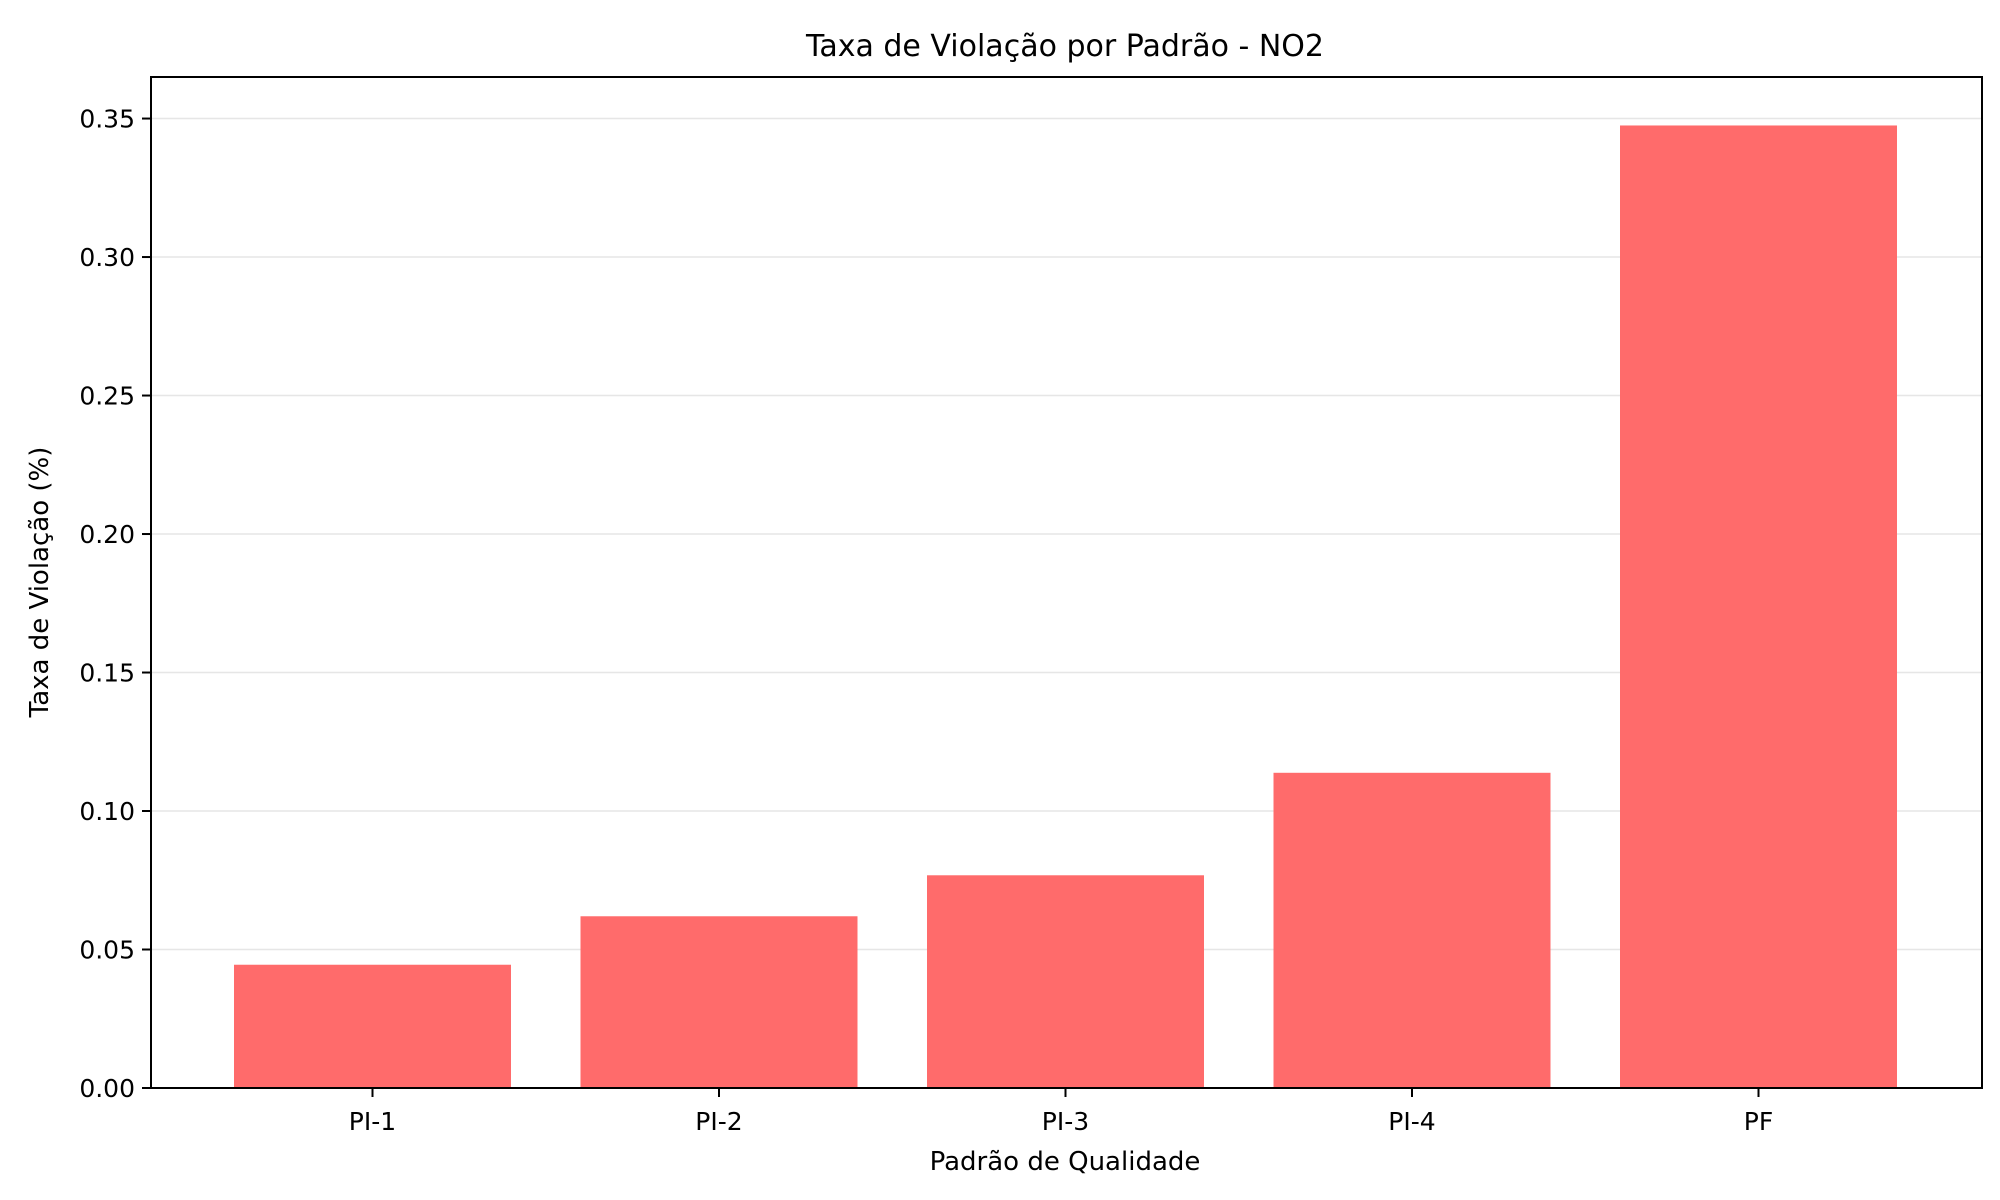 The height and width of the screenshot is (1200, 2000). What do you see at coordinates (107, 950) in the screenshot?
I see `y-tick-label: 0.05` at bounding box center [107, 950].